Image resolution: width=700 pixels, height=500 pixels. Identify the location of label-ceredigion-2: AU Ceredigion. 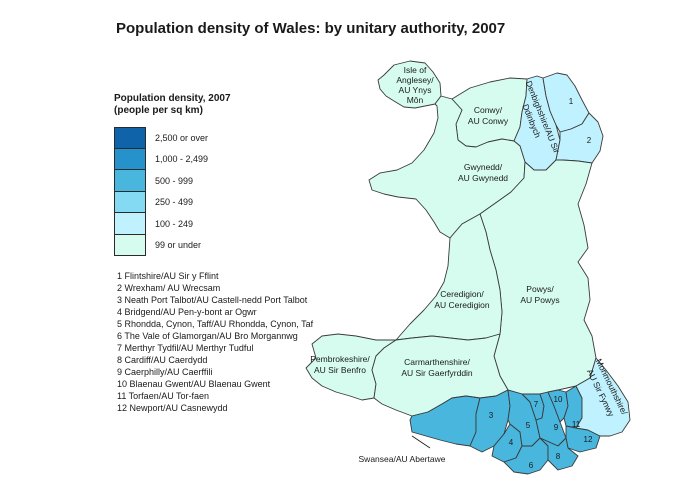
(462, 305).